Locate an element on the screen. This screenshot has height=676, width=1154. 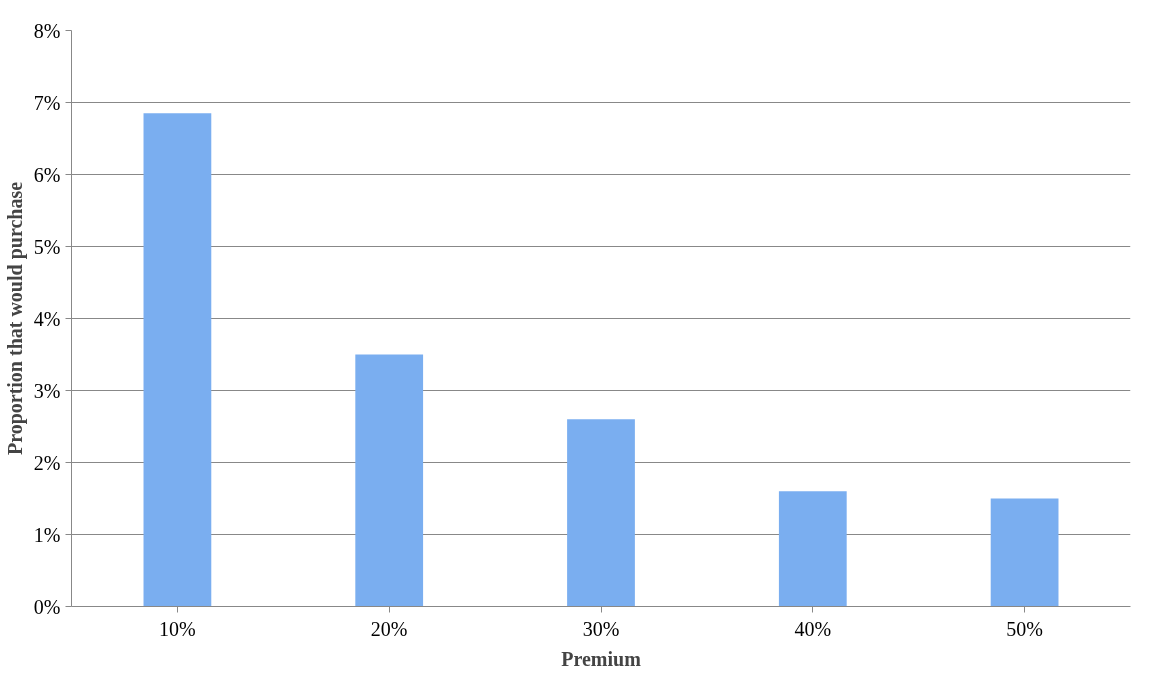
y-tick-label: 1% is located at coordinates (47, 534).